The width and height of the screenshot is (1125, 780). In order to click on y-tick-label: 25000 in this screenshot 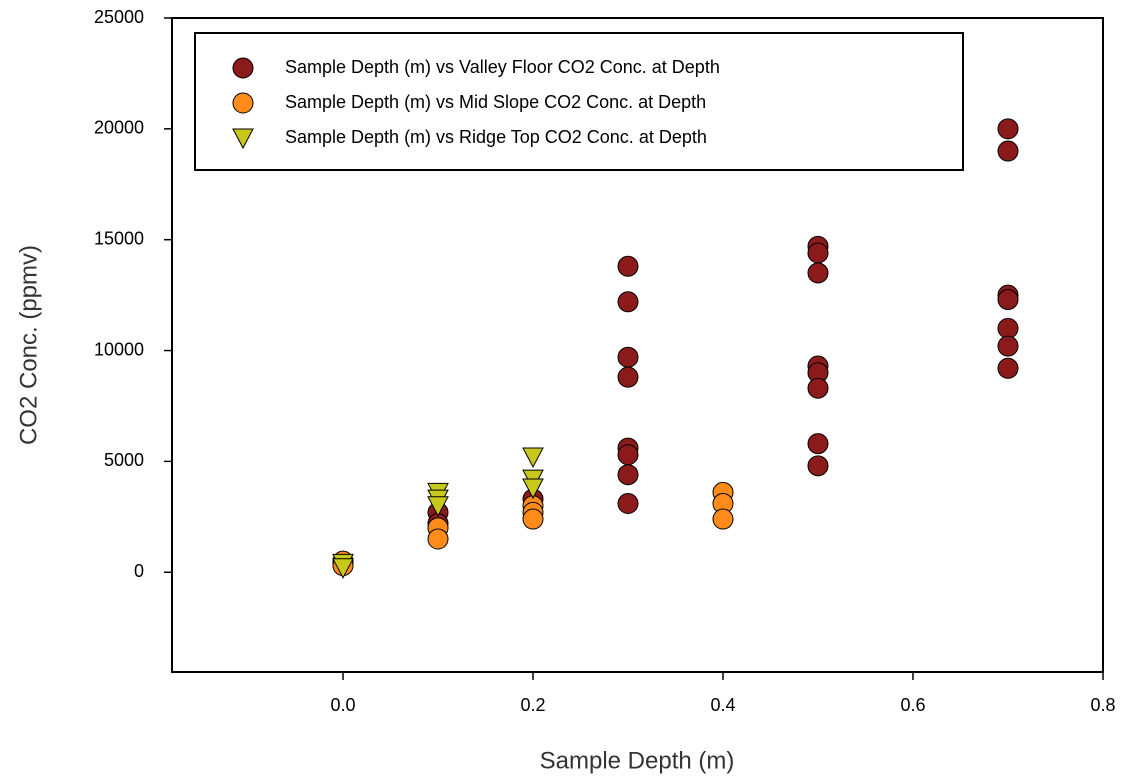, I will do `click(119, 17)`.